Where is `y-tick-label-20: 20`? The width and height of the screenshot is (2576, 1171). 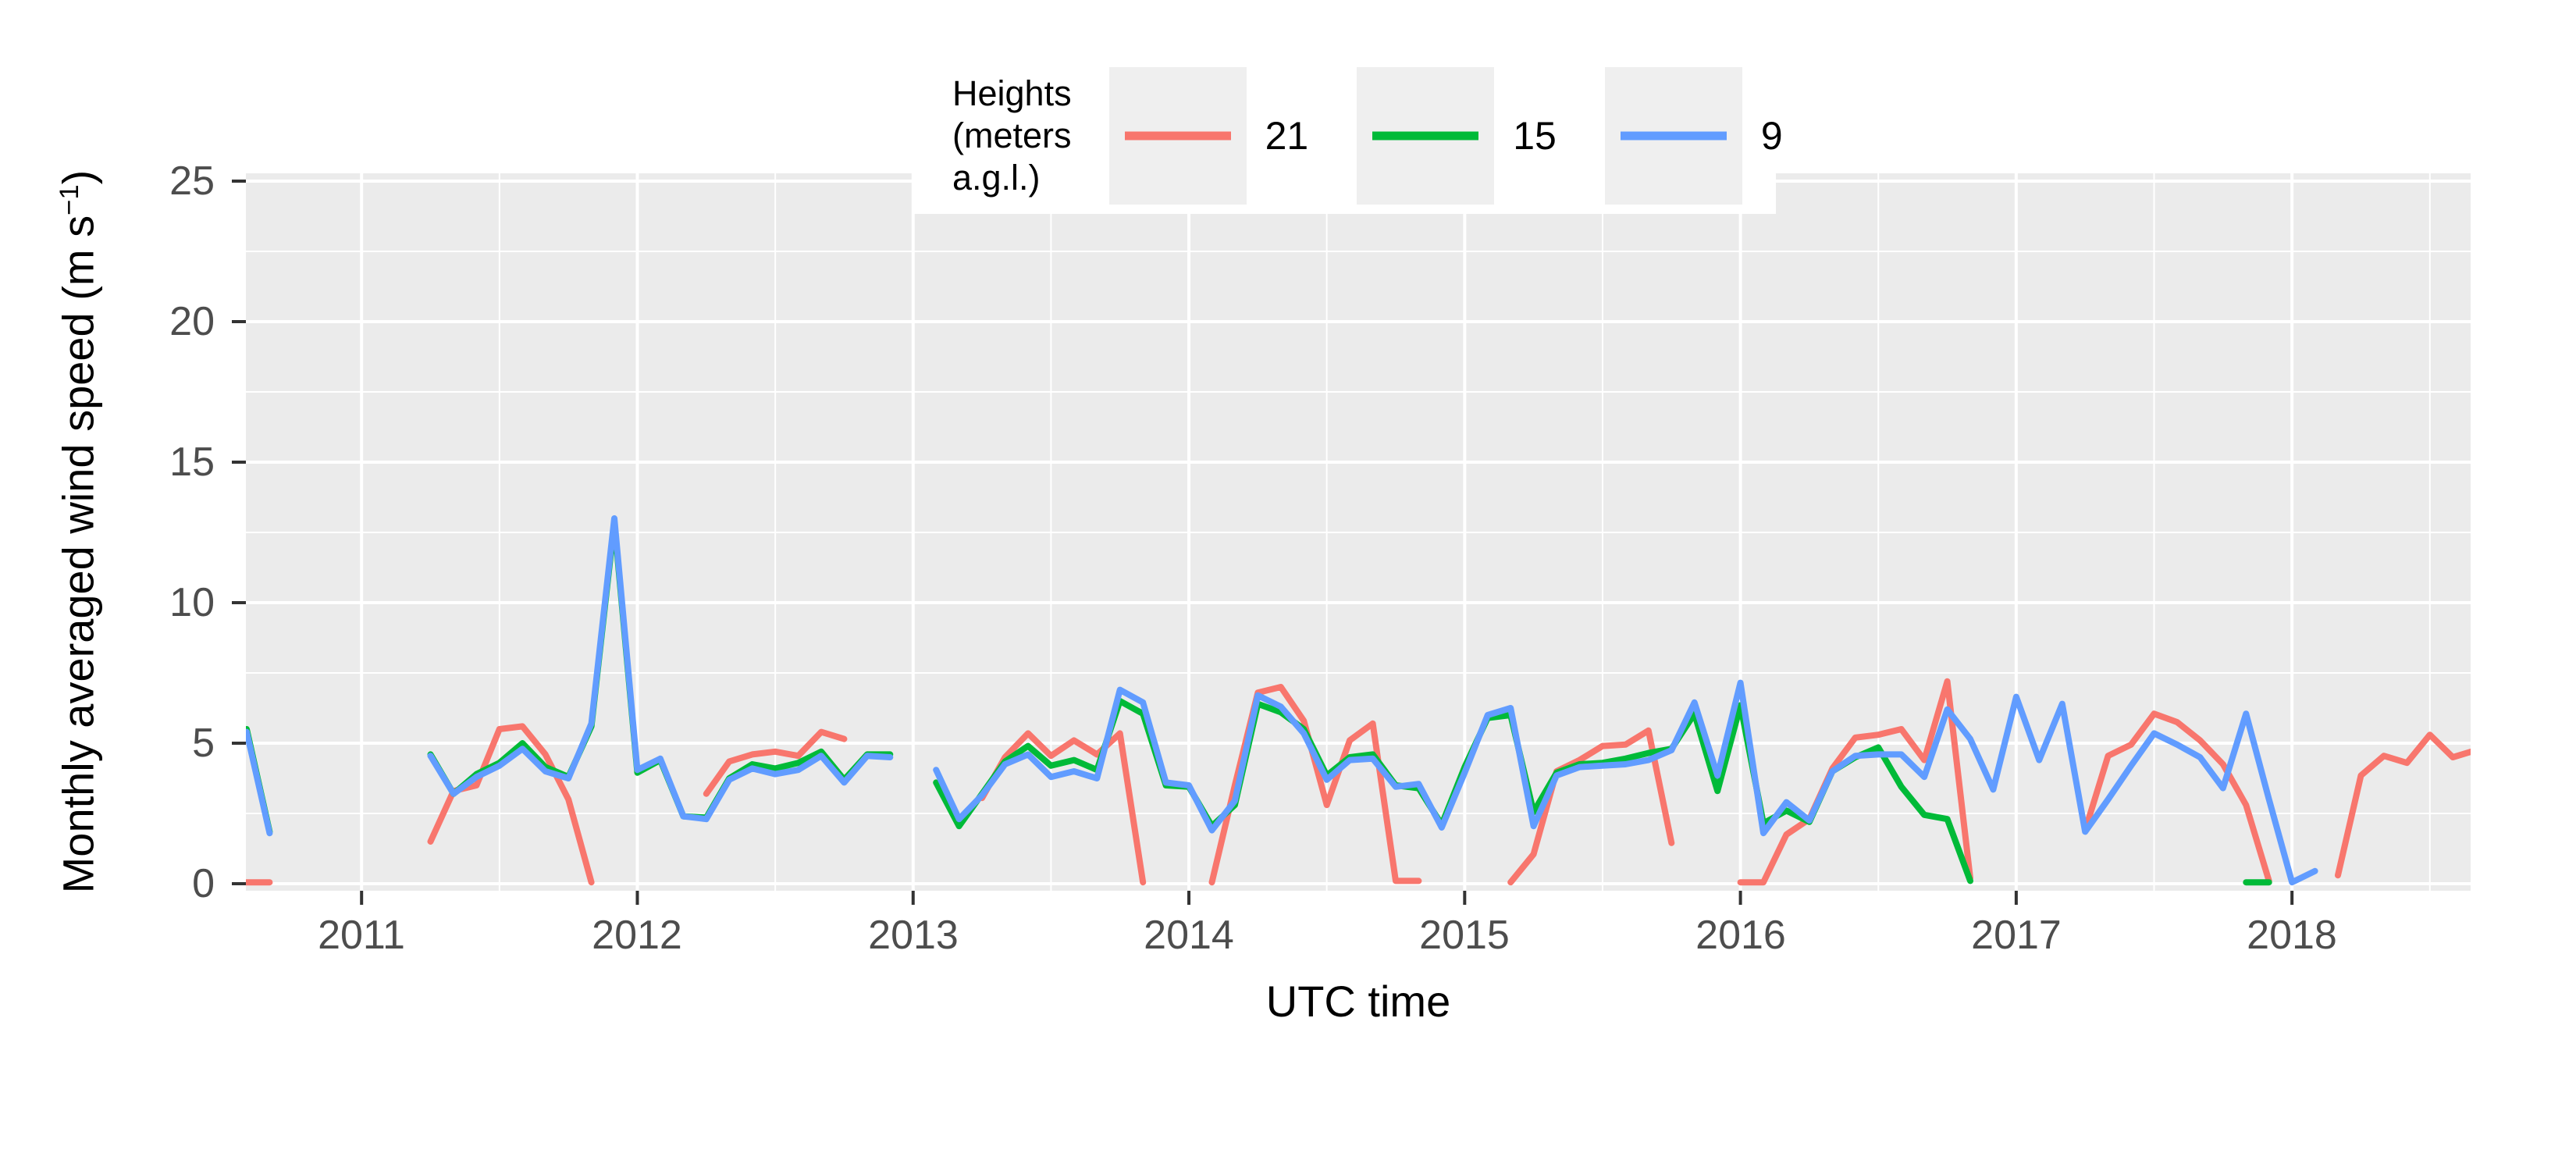
y-tick-label-20: 20 is located at coordinates (192, 321).